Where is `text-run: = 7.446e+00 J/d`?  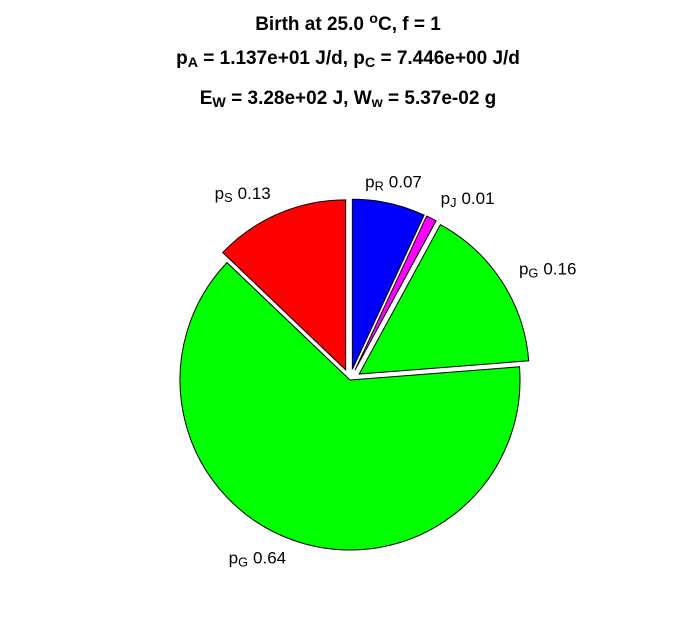 text-run: = 7.446e+00 J/d is located at coordinates (447, 58).